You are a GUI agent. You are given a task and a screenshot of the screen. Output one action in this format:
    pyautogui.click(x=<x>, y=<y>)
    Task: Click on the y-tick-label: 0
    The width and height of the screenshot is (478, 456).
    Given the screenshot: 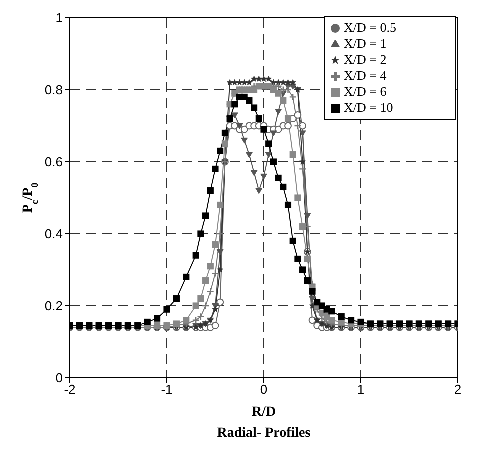 What is the action you would take?
    pyautogui.click(x=59, y=378)
    